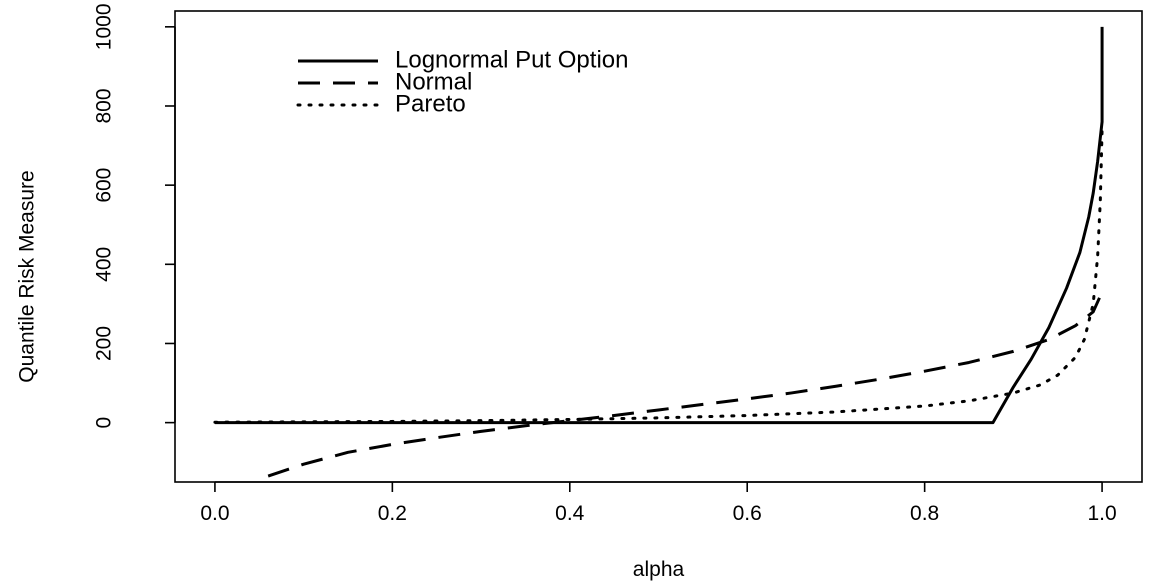  Describe the element at coordinates (392, 513) in the screenshot. I see `x-tick-label: 0.2` at that location.